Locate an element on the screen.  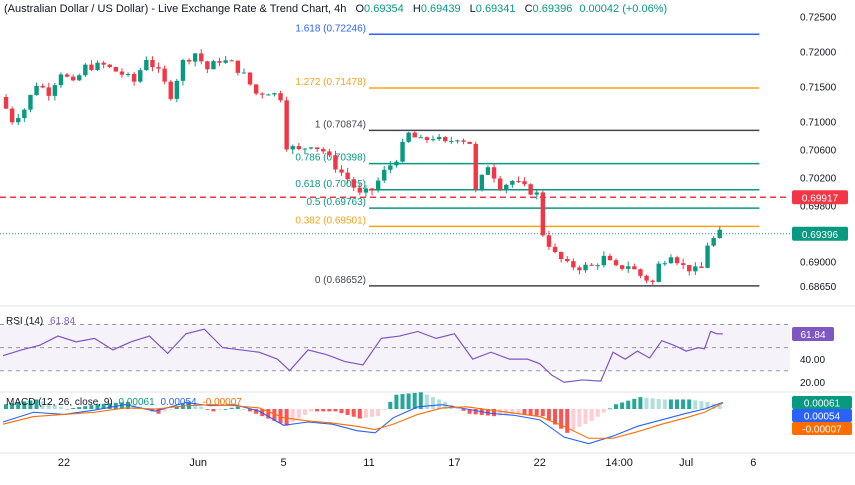
rsi-line is located at coordinates (362, 355).